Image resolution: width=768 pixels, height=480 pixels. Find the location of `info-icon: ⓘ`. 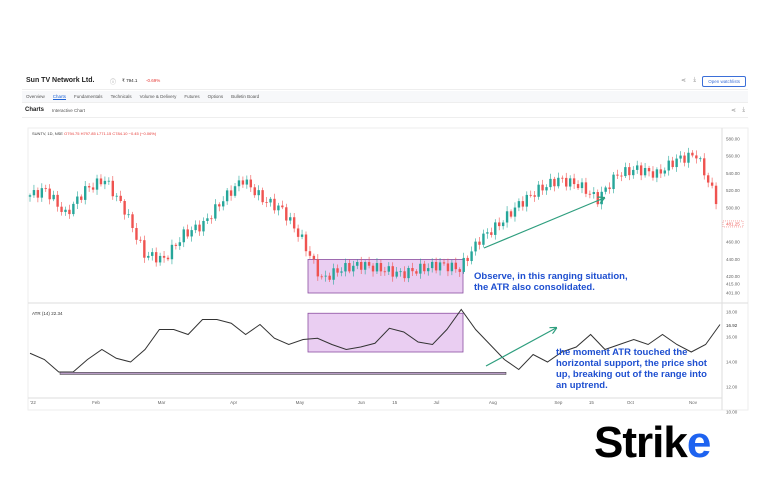

info-icon: ⓘ is located at coordinates (113, 83).